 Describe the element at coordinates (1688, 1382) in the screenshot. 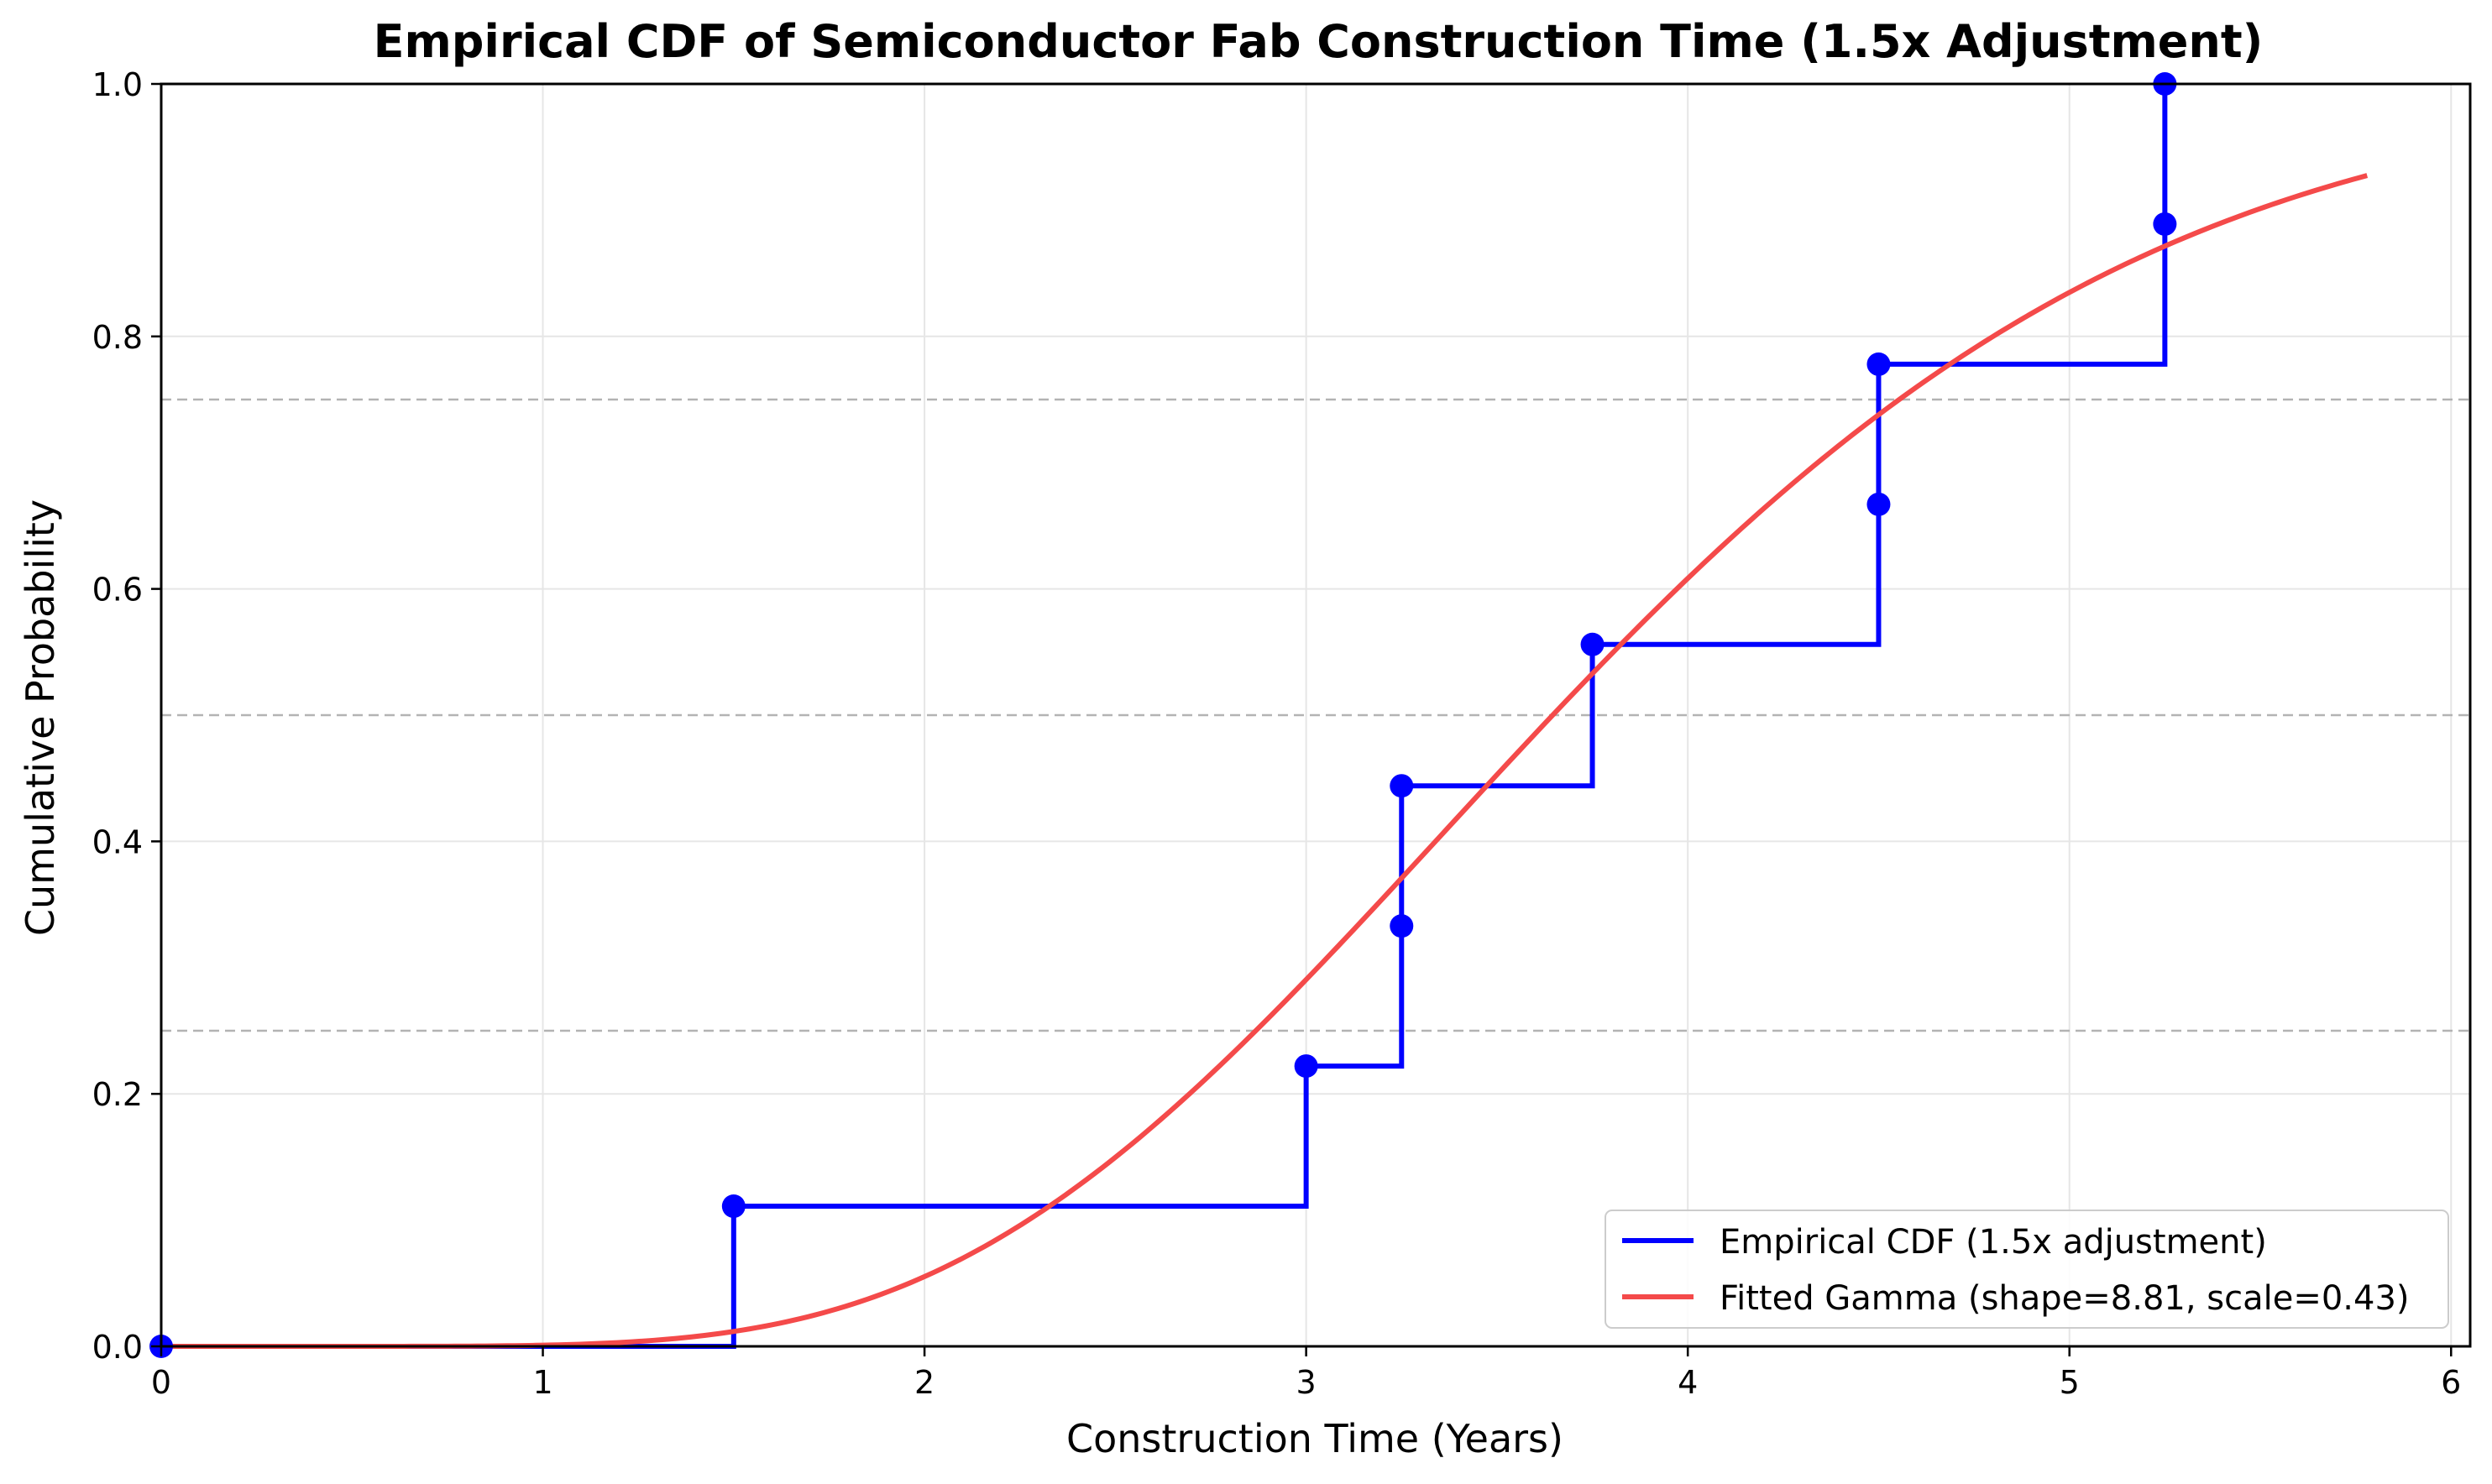

I see `x-tick-label-4: 4` at that location.